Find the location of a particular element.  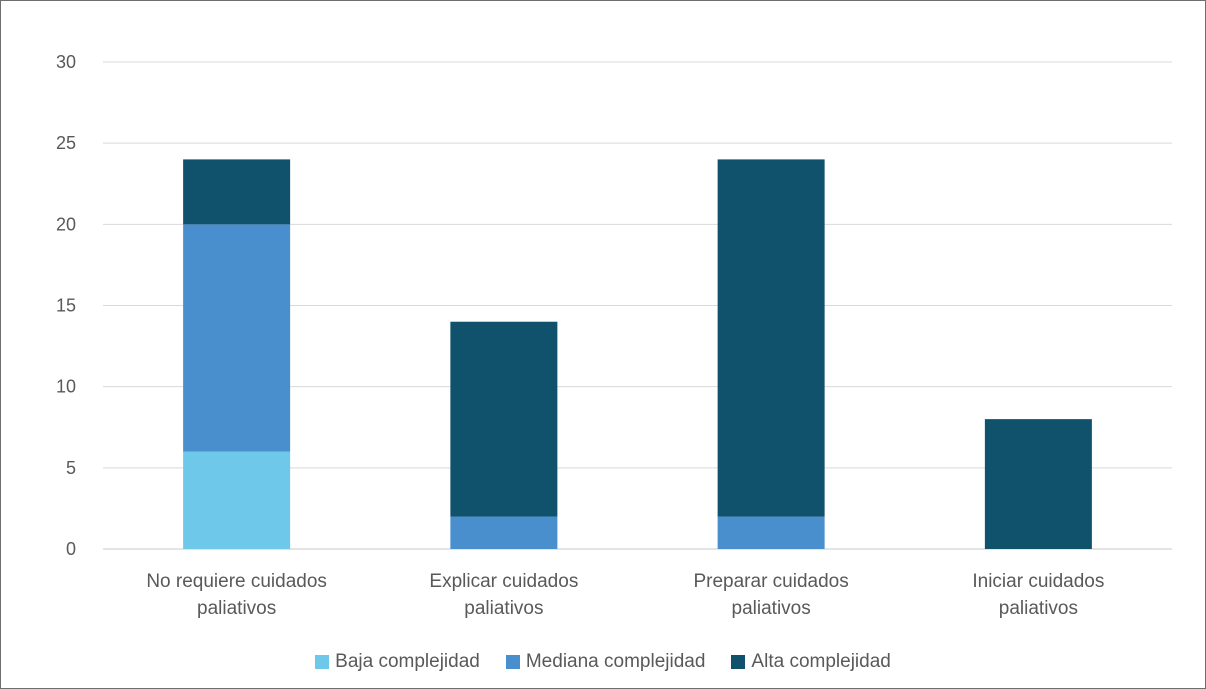

y-tick-label: 25 is located at coordinates (66, 143).